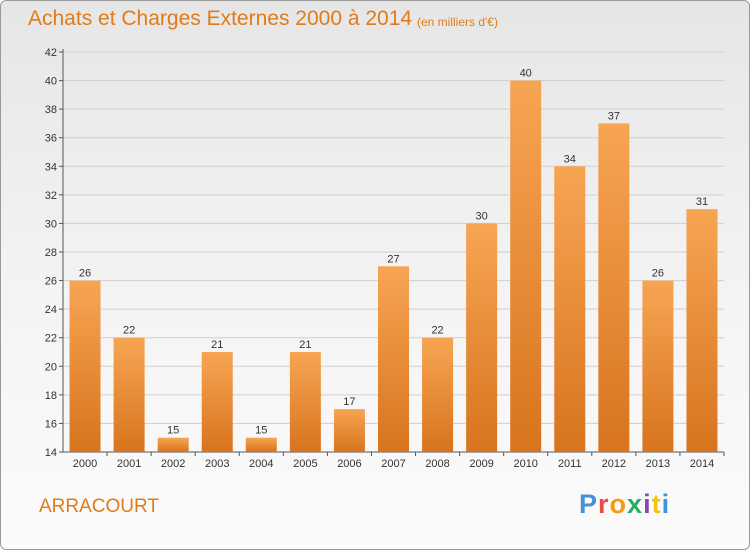 The image size is (750, 550). I want to click on chart-title: Achats et Charges Externes 2000 à 2014, so click(220, 18).